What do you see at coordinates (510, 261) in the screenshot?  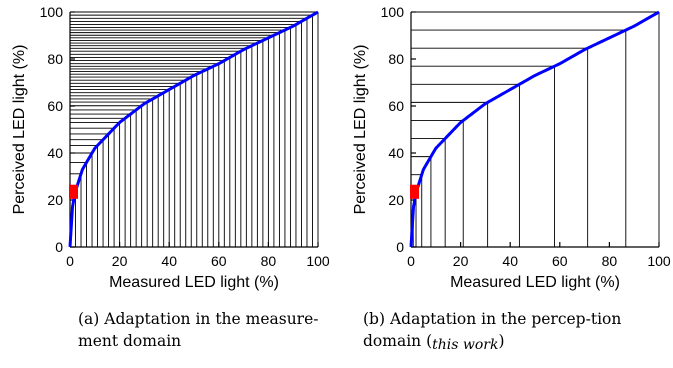 I see `panel-1-x-tick-label: 40` at bounding box center [510, 261].